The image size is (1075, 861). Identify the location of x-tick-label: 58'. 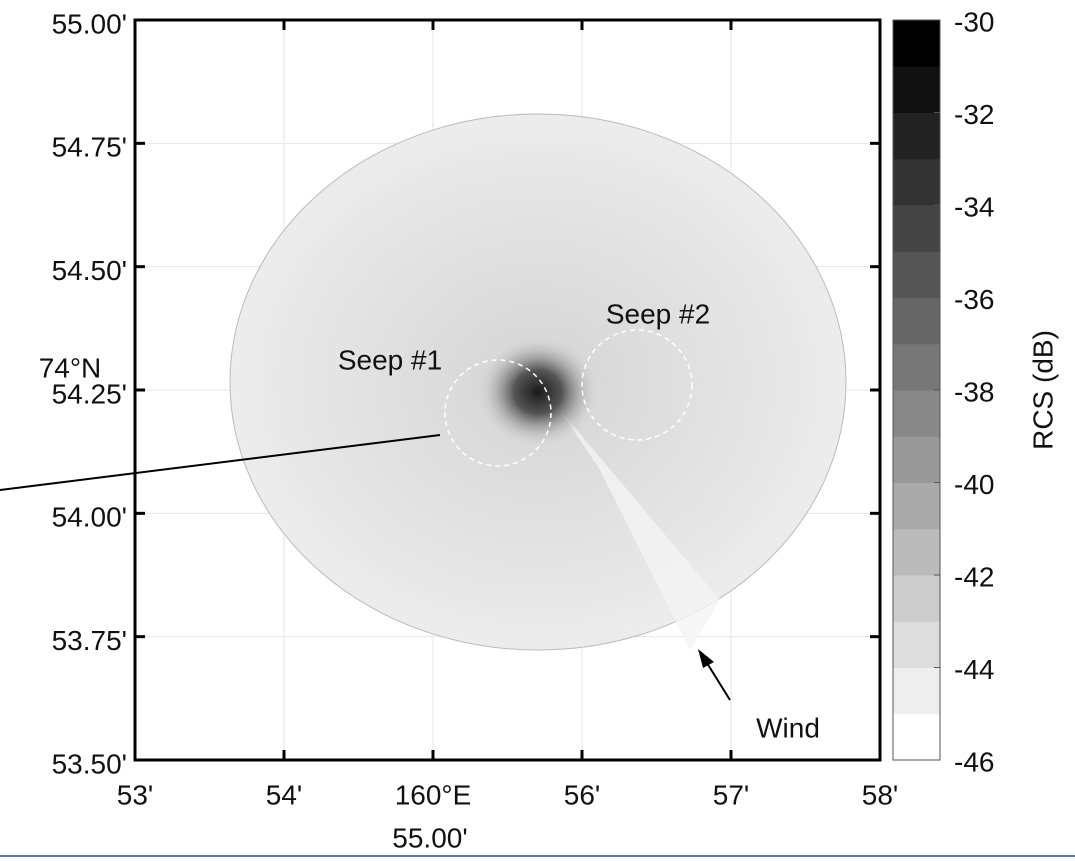
(880, 794).